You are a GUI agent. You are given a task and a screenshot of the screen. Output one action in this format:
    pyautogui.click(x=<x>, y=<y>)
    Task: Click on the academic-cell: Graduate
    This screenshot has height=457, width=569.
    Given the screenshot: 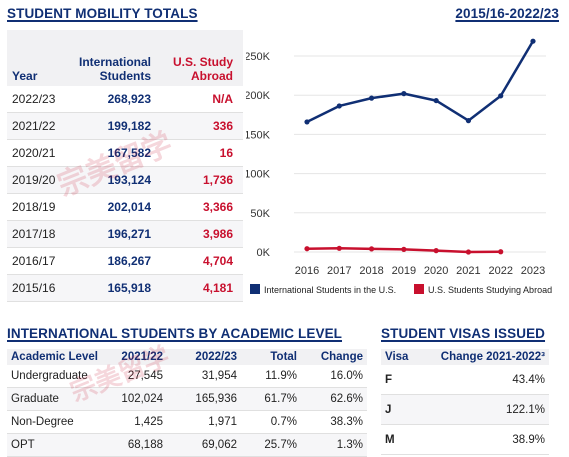 What is the action you would take?
    pyautogui.click(x=35, y=399)
    